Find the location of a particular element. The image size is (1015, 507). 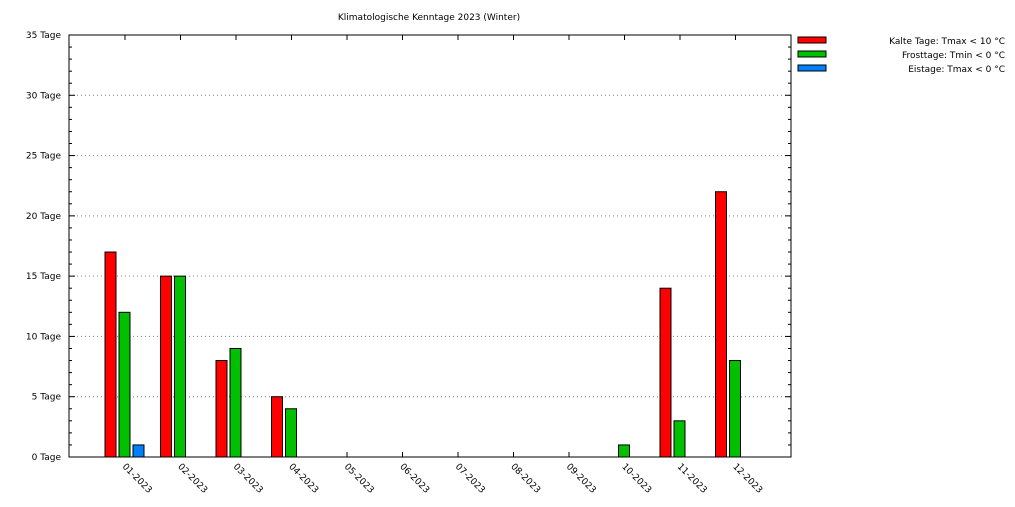

x-tick-label: 05-2023 is located at coordinates (359, 479).